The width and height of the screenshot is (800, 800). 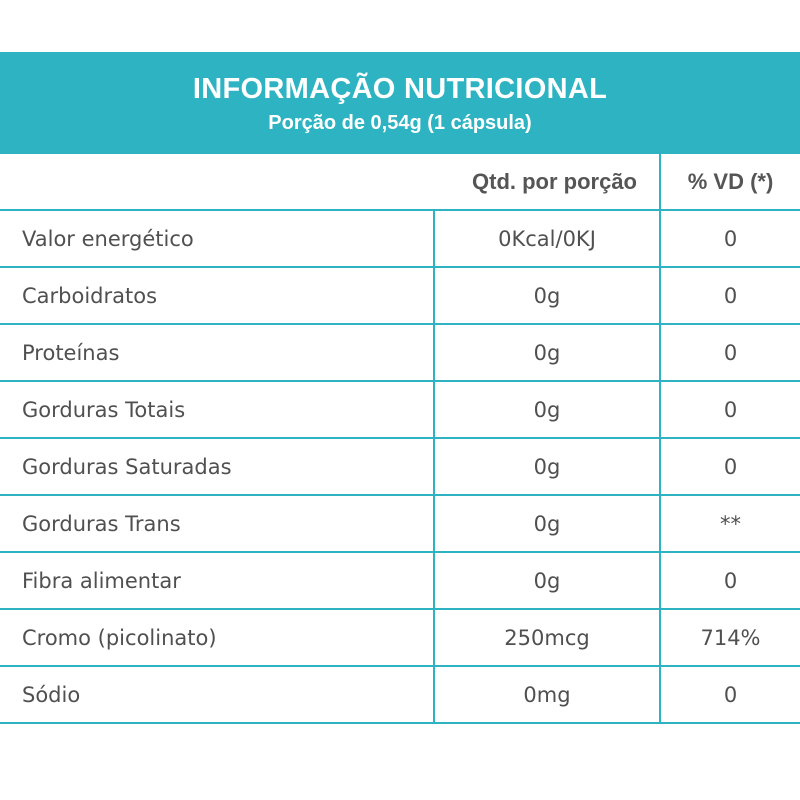 I want to click on nutrient-name: Proteínas, so click(x=217, y=352).